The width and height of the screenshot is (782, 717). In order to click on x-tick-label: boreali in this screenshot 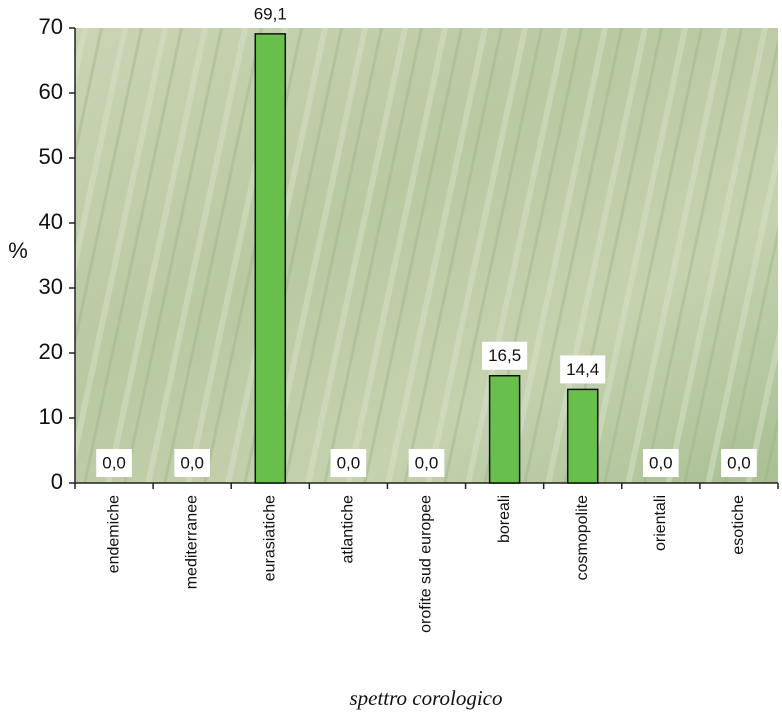, I will do `click(504, 519)`.